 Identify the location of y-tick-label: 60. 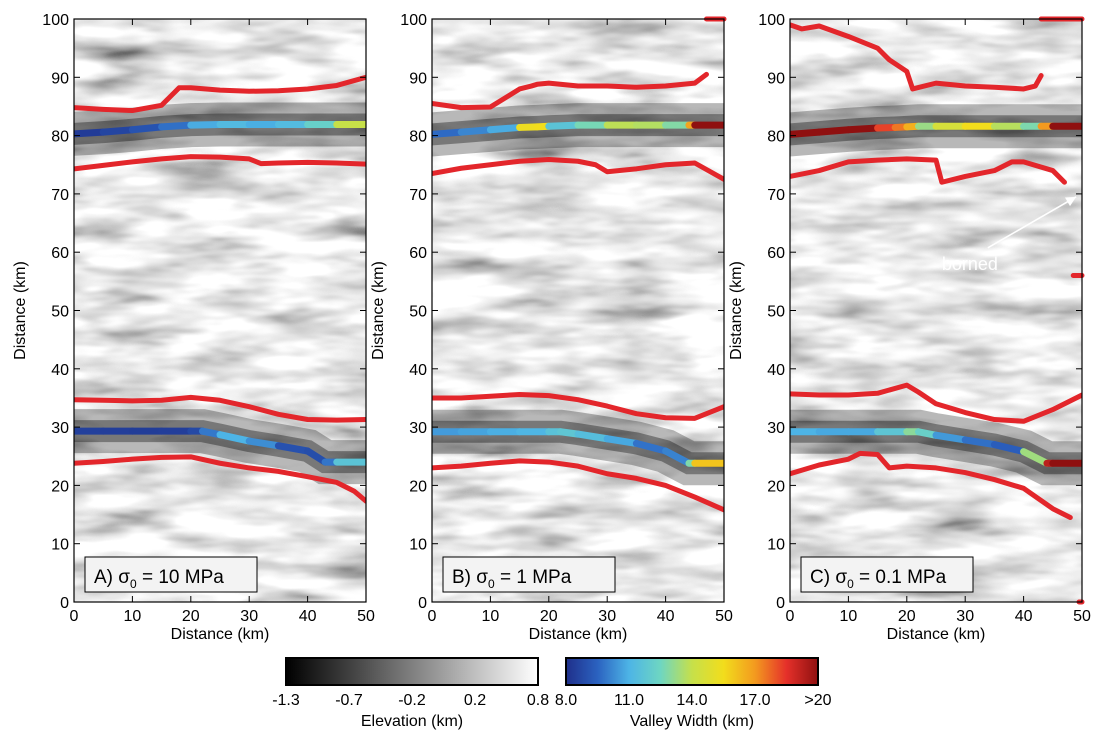
(60, 253).